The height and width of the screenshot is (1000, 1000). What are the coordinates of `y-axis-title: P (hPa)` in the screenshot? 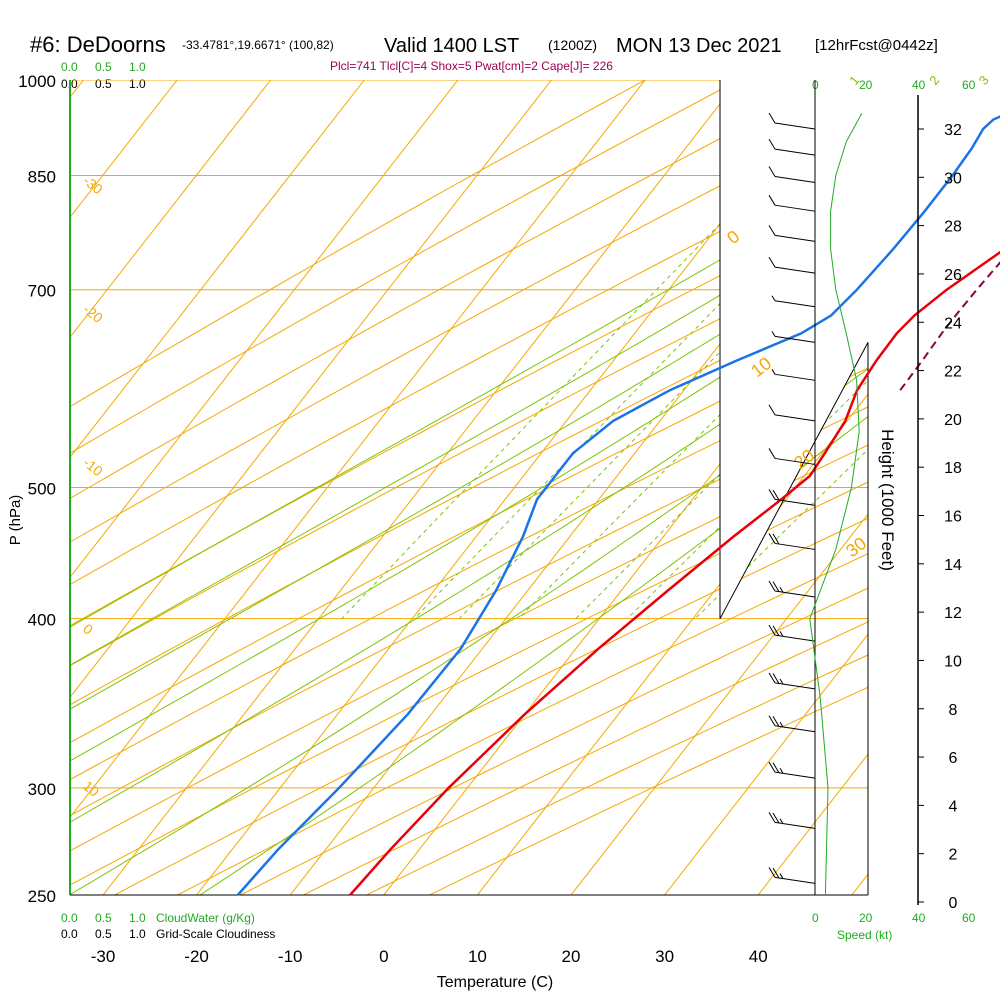 It's located at (15, 520).